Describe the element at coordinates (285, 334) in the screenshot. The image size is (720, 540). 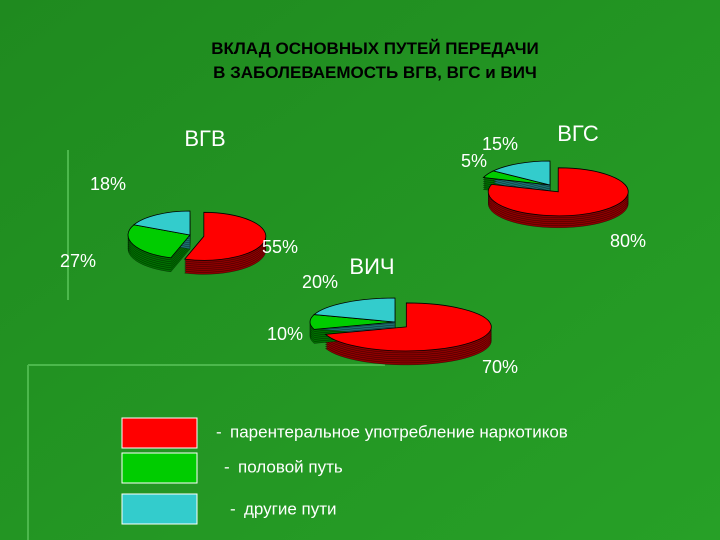
I see `data-label: 10%` at that location.